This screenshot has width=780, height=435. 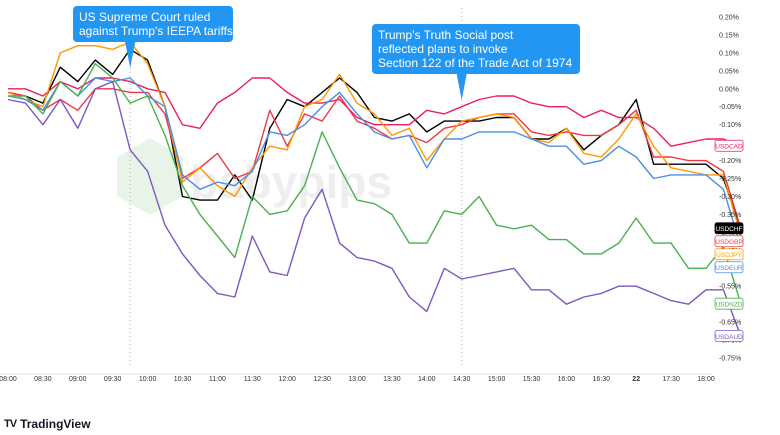 I want to click on y-tick-label: -0.05%, so click(x=730, y=107).